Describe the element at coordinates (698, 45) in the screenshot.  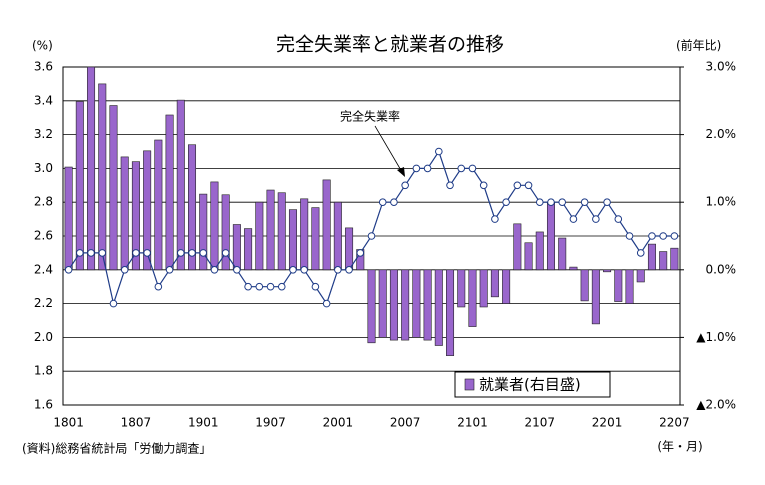
I see `y2-axis-label: (前年比)` at that location.